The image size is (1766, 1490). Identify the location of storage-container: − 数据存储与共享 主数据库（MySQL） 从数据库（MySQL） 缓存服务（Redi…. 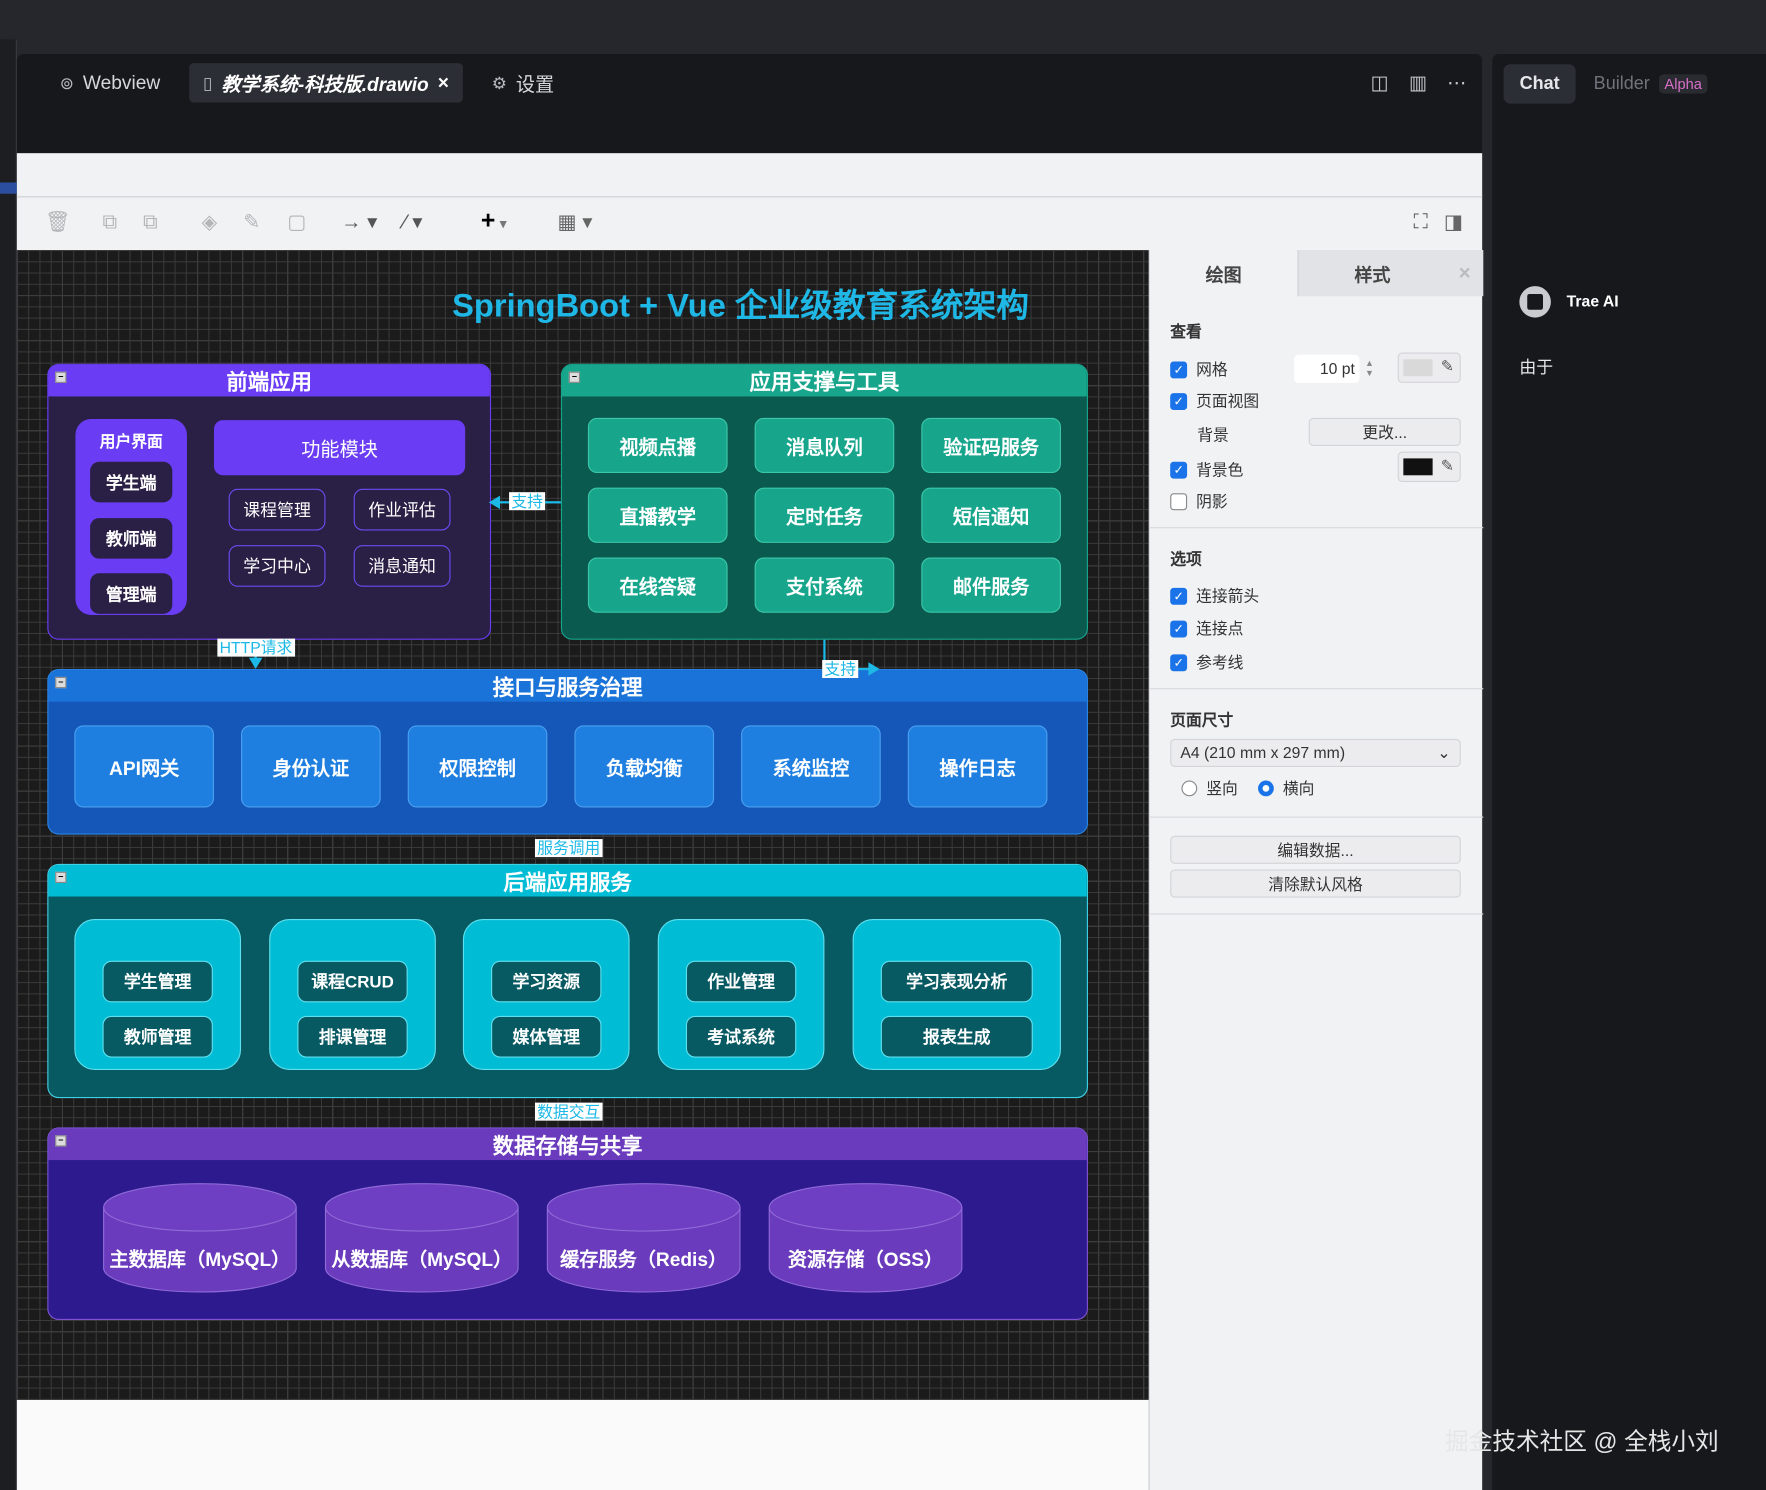
(567, 1224).